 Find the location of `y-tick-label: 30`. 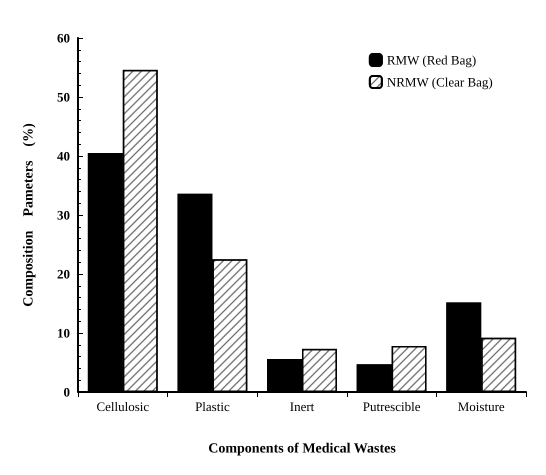

y-tick-label: 30 is located at coordinates (63, 215).